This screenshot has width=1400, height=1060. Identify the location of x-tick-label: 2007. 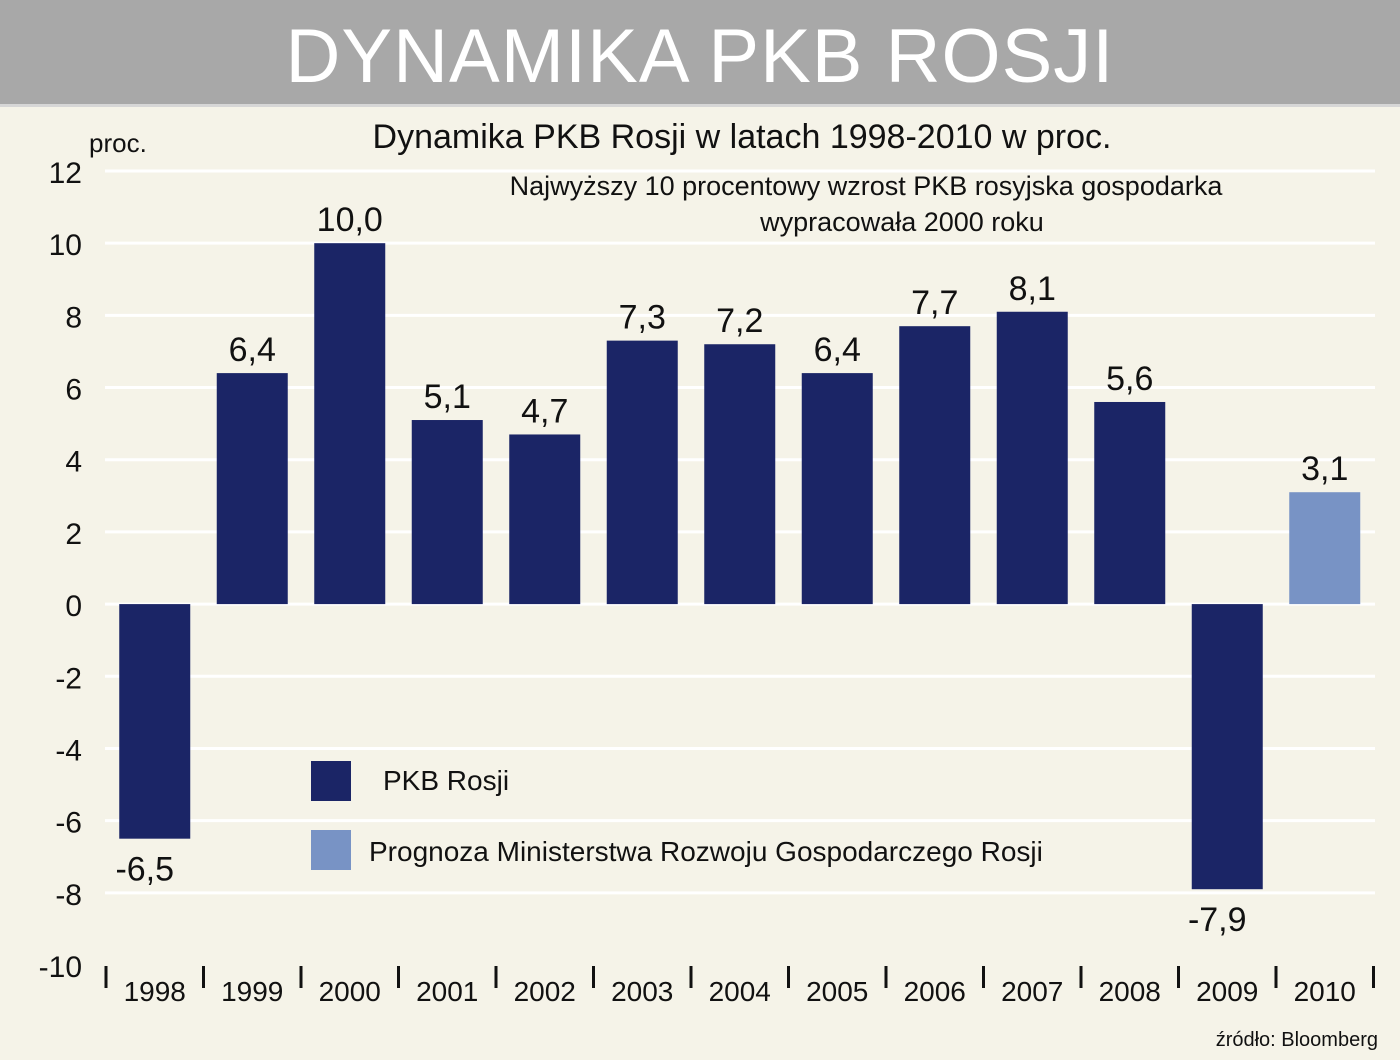
(1032, 991).